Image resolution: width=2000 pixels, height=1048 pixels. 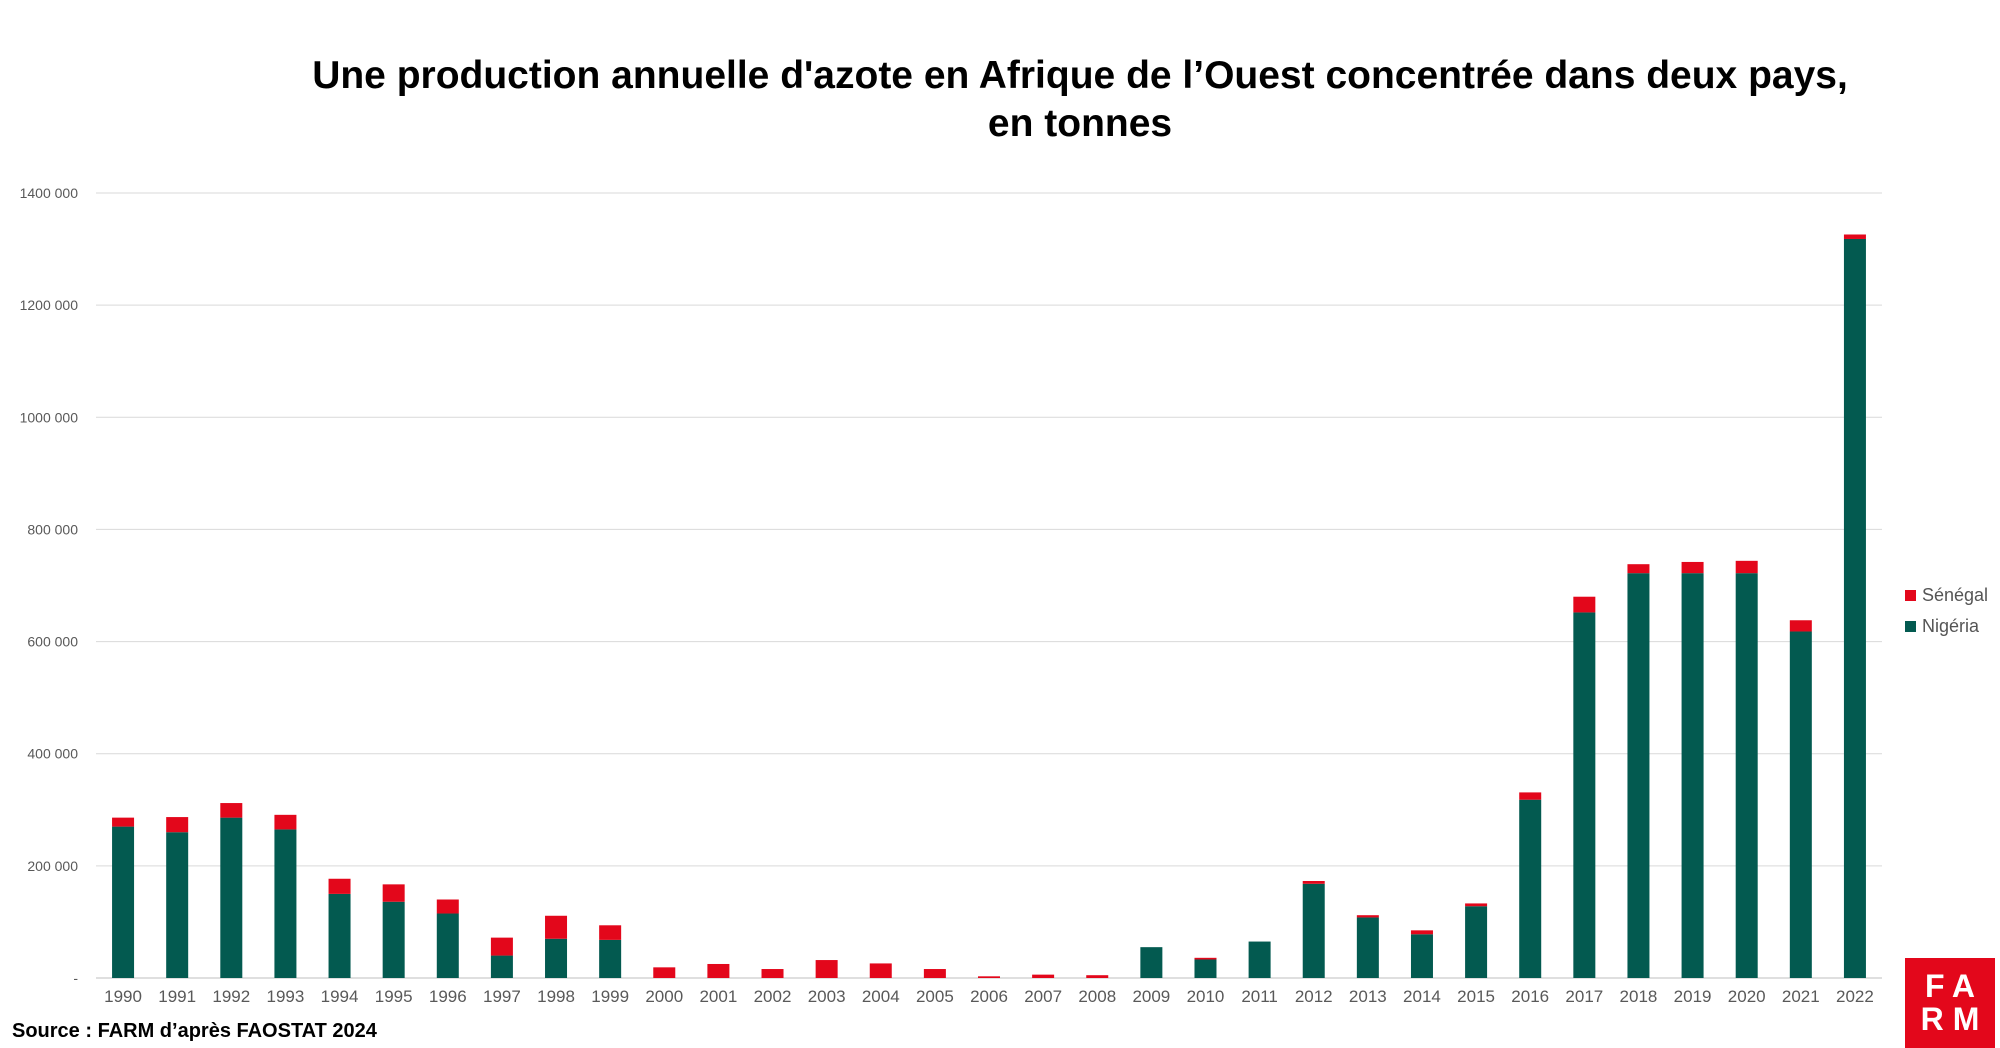 What do you see at coordinates (1584, 604) in the screenshot?
I see `bar-sngal-2017` at bounding box center [1584, 604].